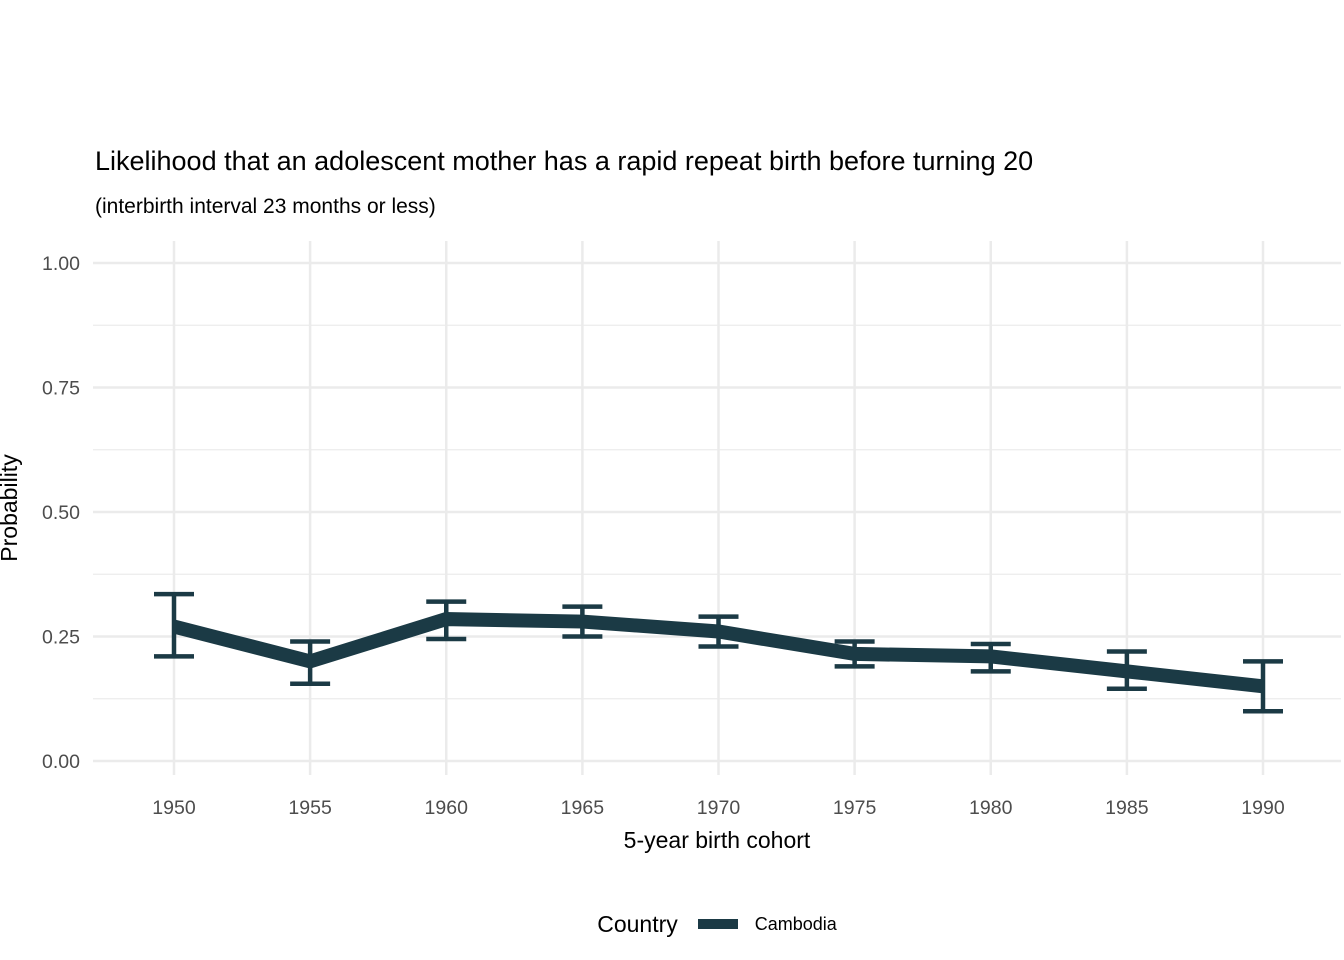 This screenshot has height=960, width=1344. What do you see at coordinates (174, 808) in the screenshot?
I see `x-tick-label: 1950` at bounding box center [174, 808].